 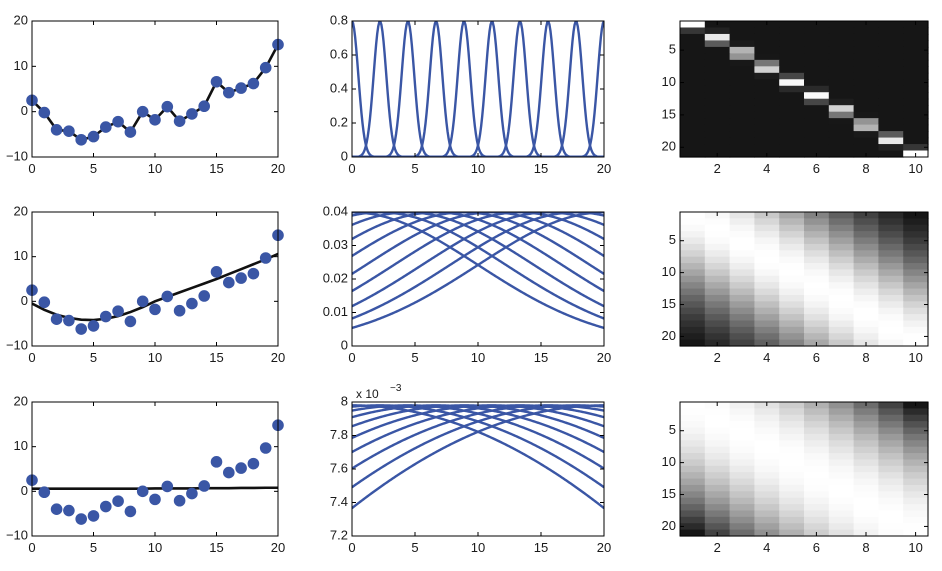 What do you see at coordinates (339, 467) in the screenshot?
I see `y-tick-label: 7.6` at bounding box center [339, 467].